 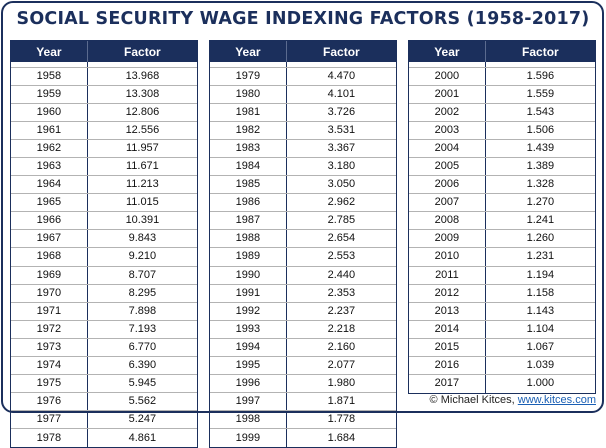 I want to click on table-row: 1988 2.654, so click(x=303, y=239).